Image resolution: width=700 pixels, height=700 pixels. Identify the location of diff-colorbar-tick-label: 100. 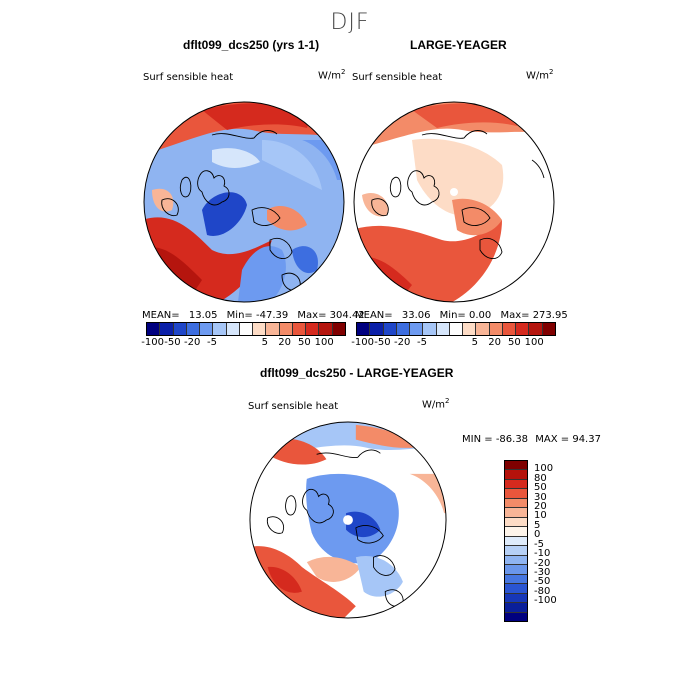
(544, 469).